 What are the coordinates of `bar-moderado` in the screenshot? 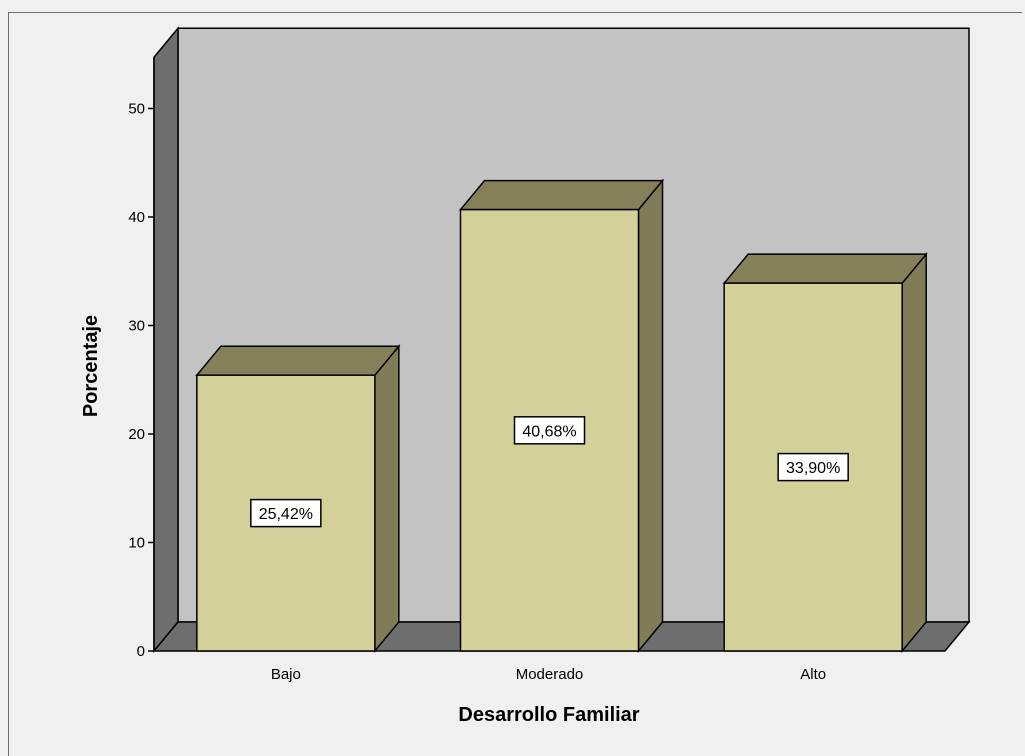 It's located at (561, 416).